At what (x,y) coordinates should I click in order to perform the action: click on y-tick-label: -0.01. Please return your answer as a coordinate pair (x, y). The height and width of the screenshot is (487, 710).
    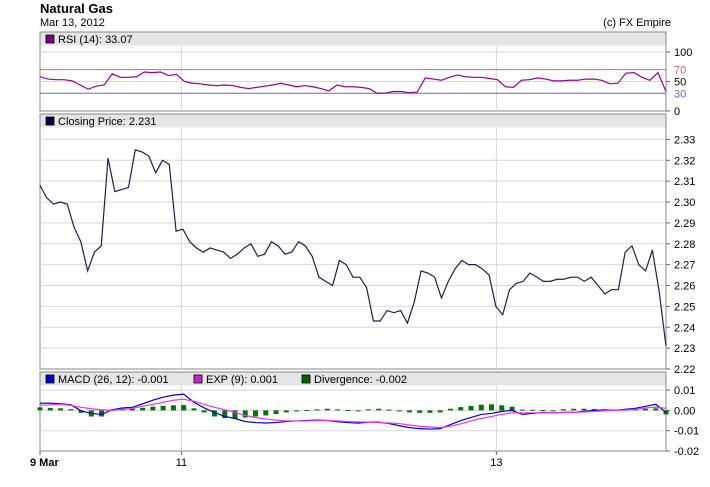
    Looking at the image, I should click on (686, 432).